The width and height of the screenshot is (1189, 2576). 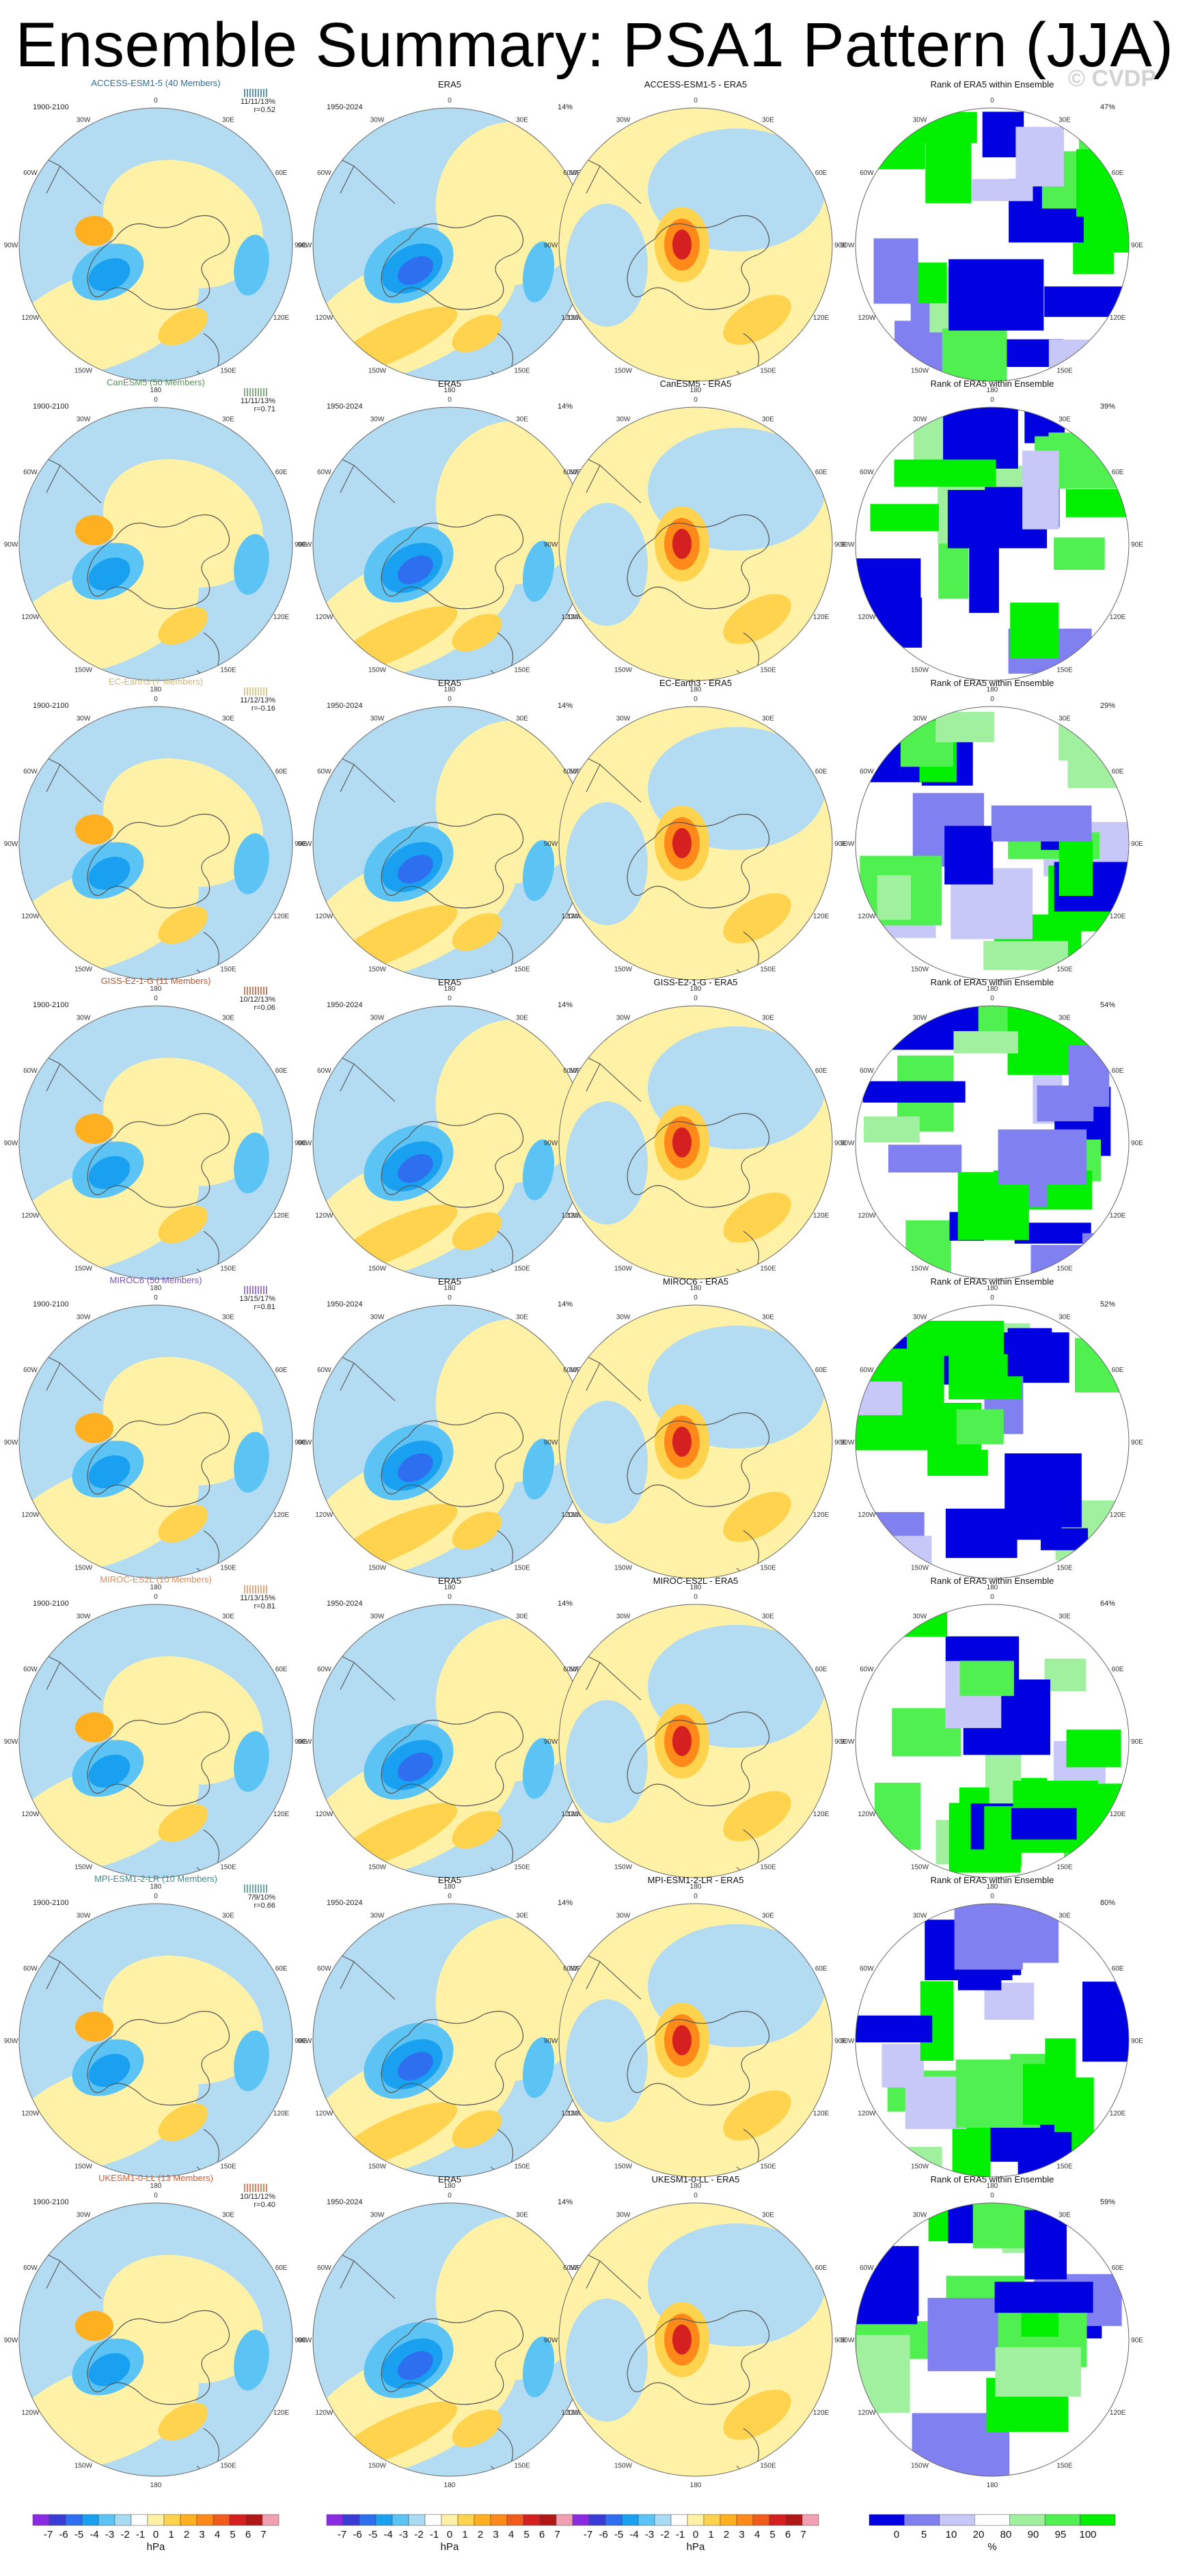 I want to click on colorbar-tick-label: 2, so click(x=727, y=2534).